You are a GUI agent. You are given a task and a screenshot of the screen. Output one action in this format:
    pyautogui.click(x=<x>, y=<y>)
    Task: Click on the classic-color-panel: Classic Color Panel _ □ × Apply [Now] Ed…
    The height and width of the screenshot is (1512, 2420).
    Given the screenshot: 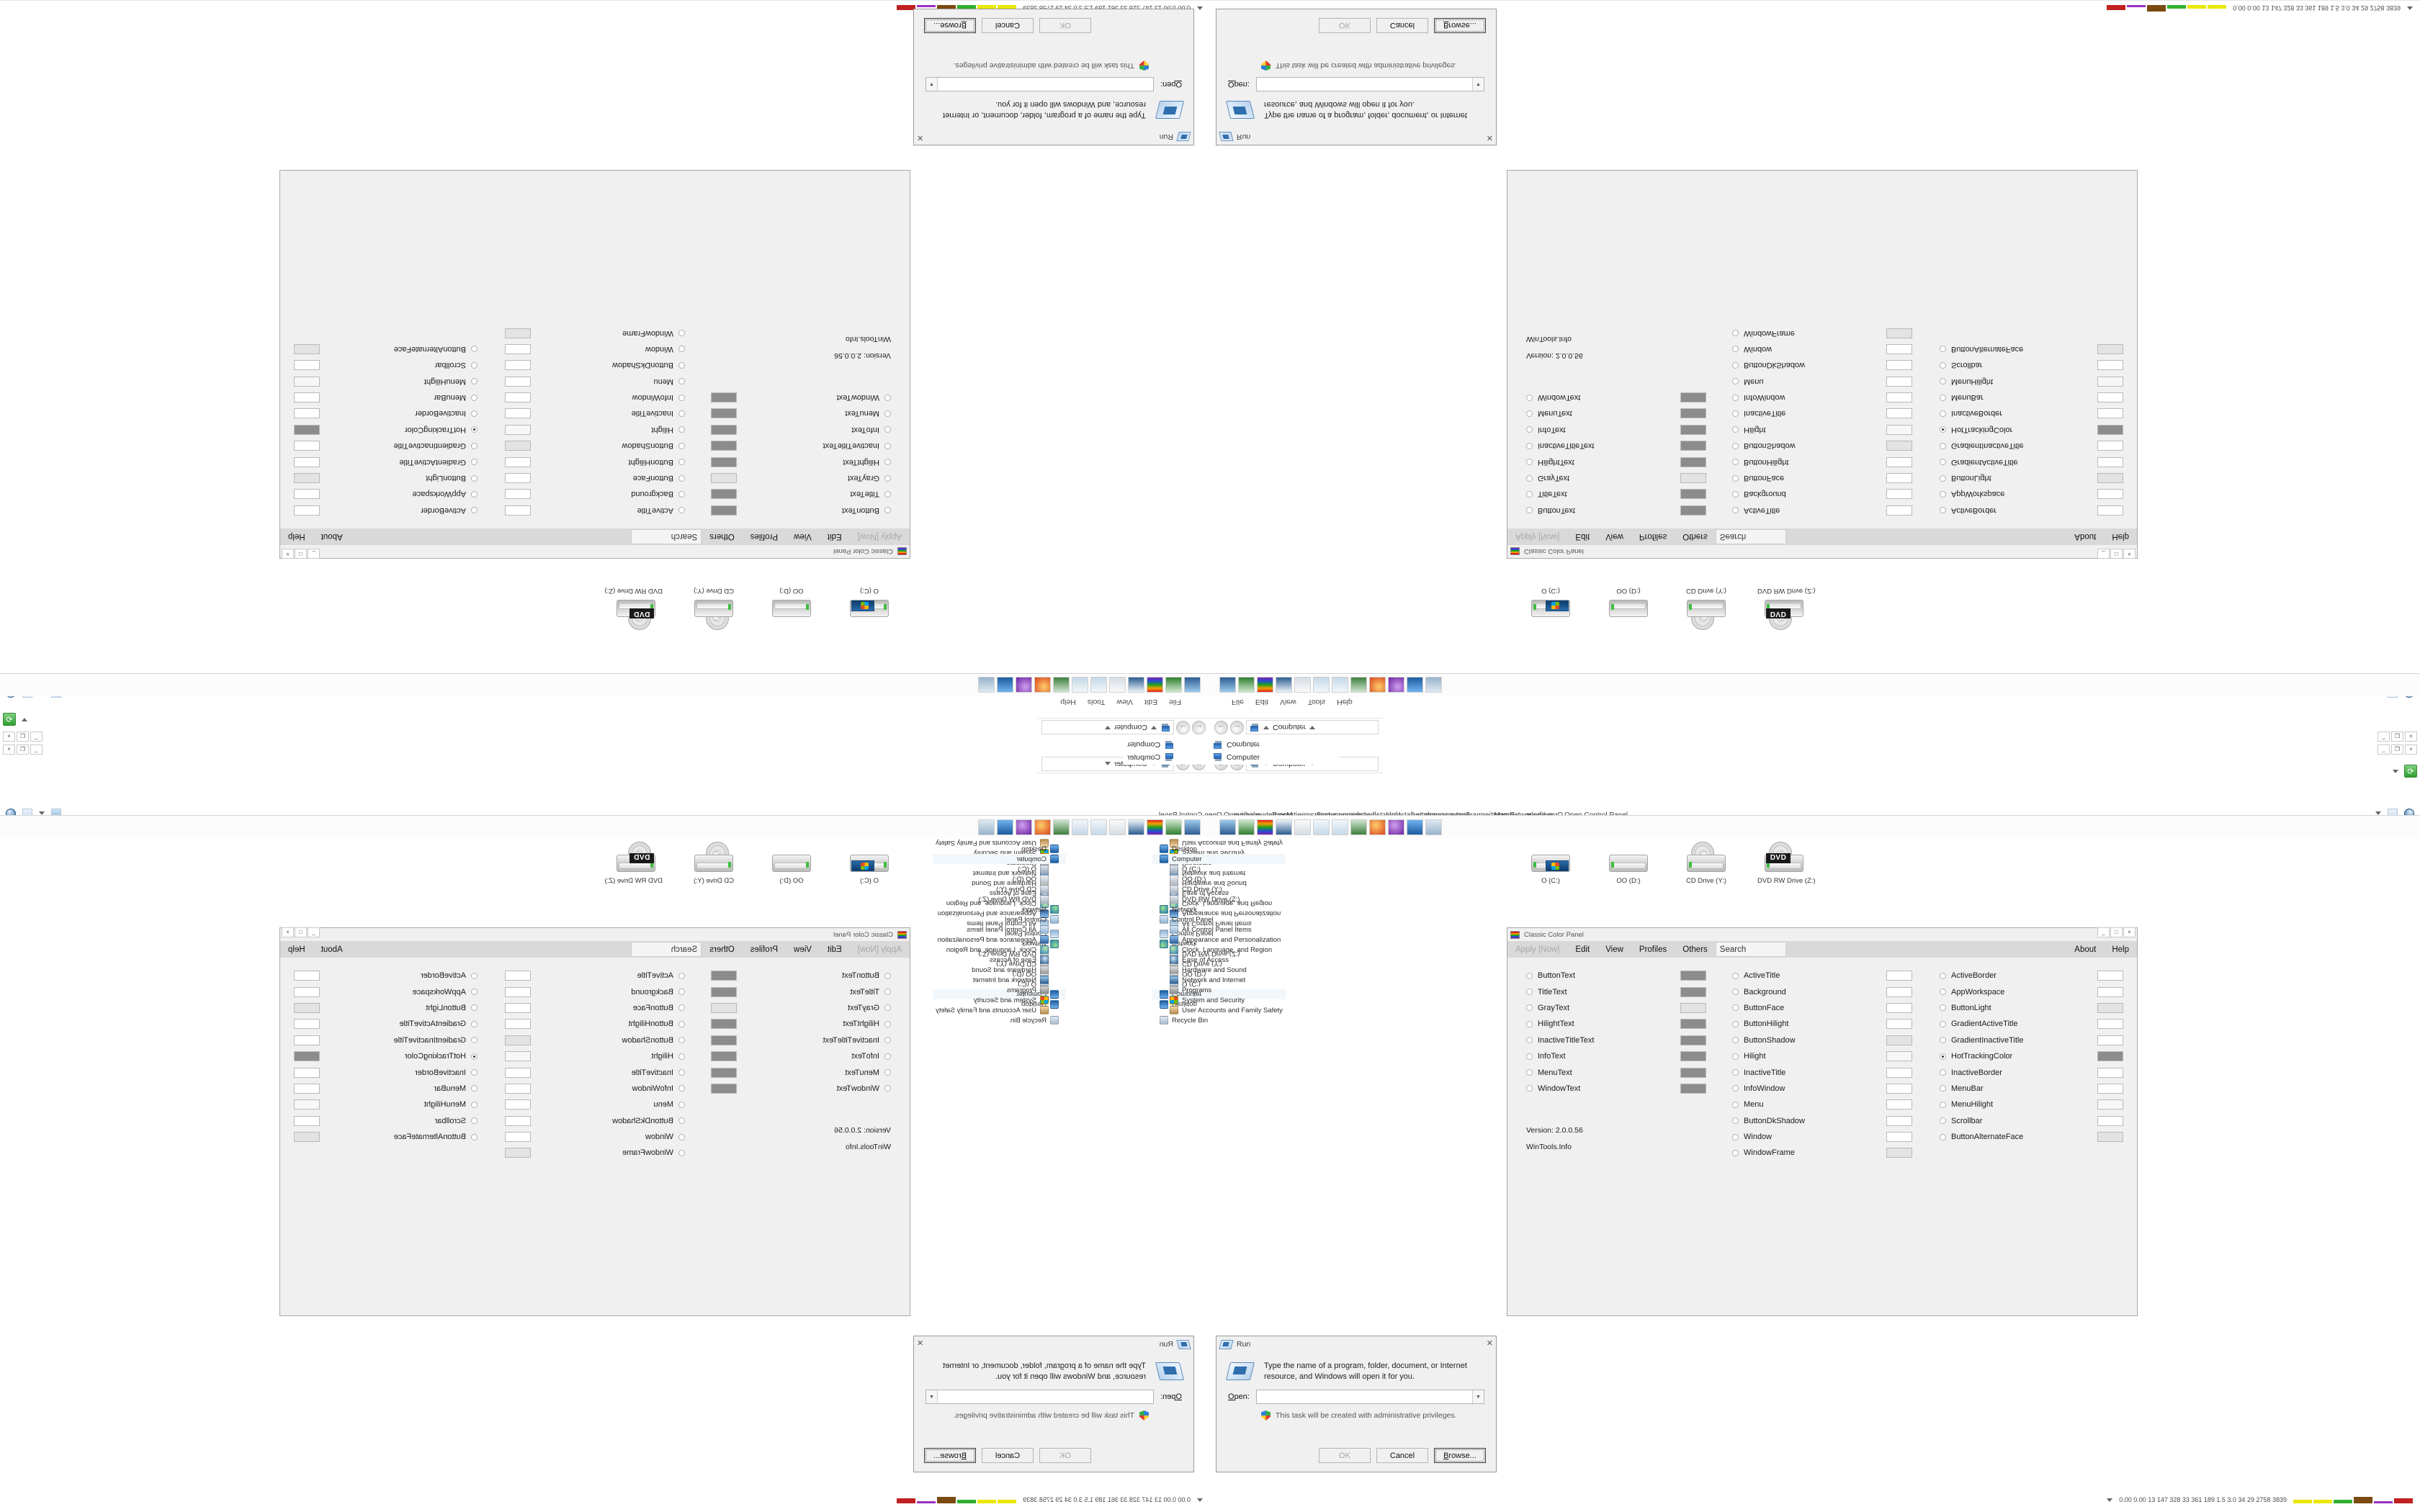 What is the action you would take?
    pyautogui.click(x=594, y=364)
    